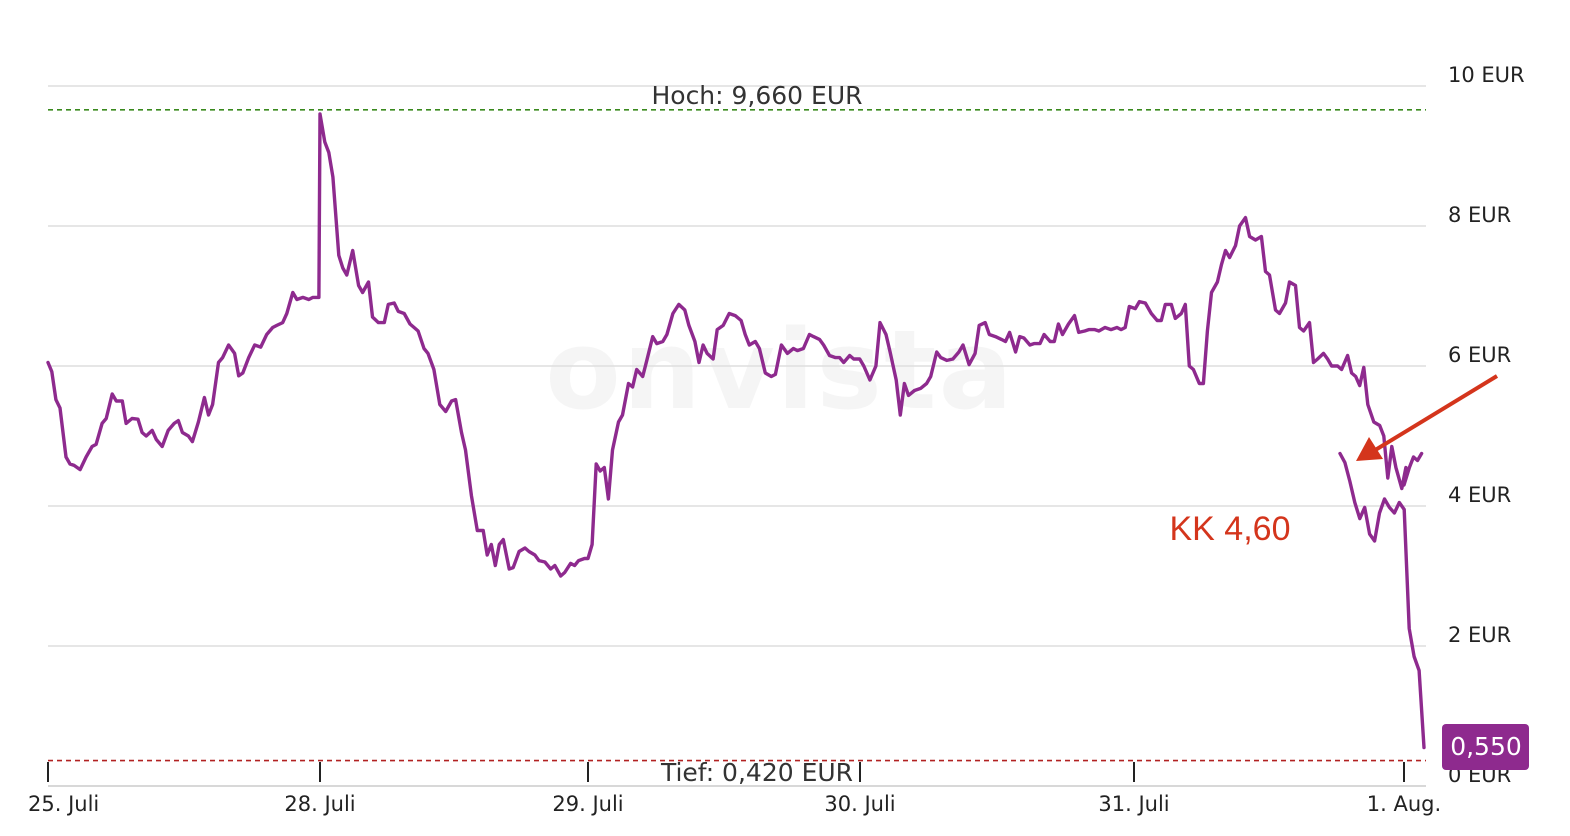  What do you see at coordinates (859, 804) in the screenshot?
I see `x-tick-label: 30. Juli` at bounding box center [859, 804].